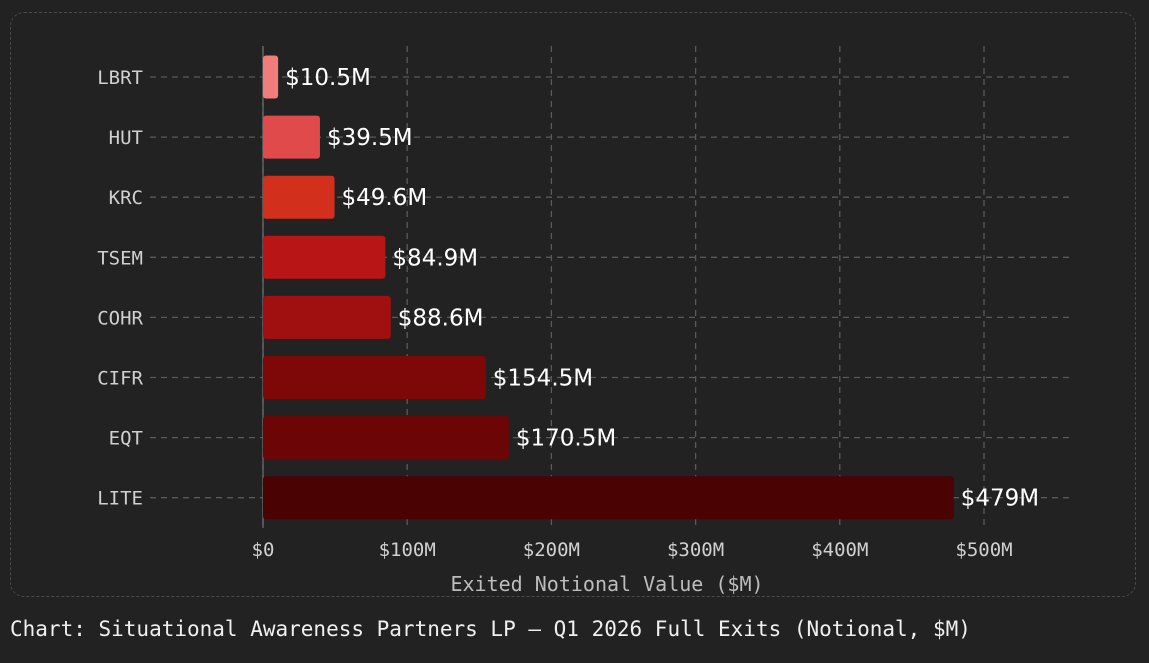  I want to click on value-label: $10.5M, so click(328, 78).